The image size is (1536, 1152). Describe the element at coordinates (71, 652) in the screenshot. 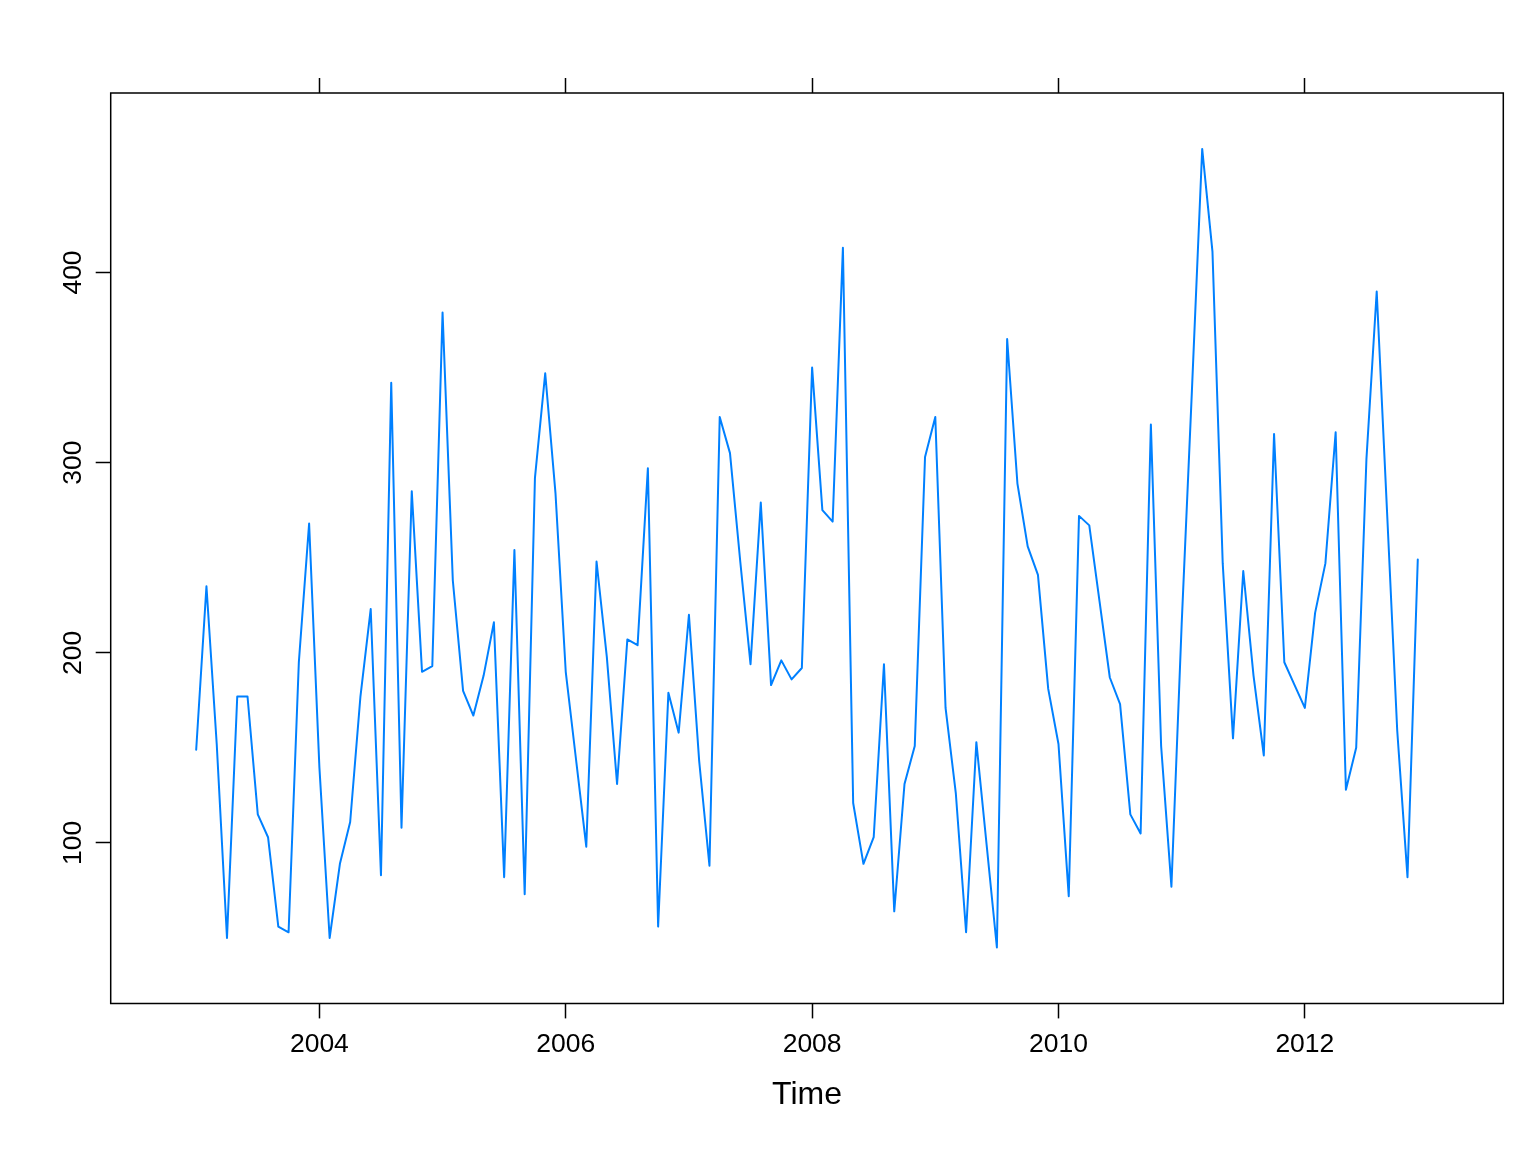

I see `y-tick-label: 200` at that location.